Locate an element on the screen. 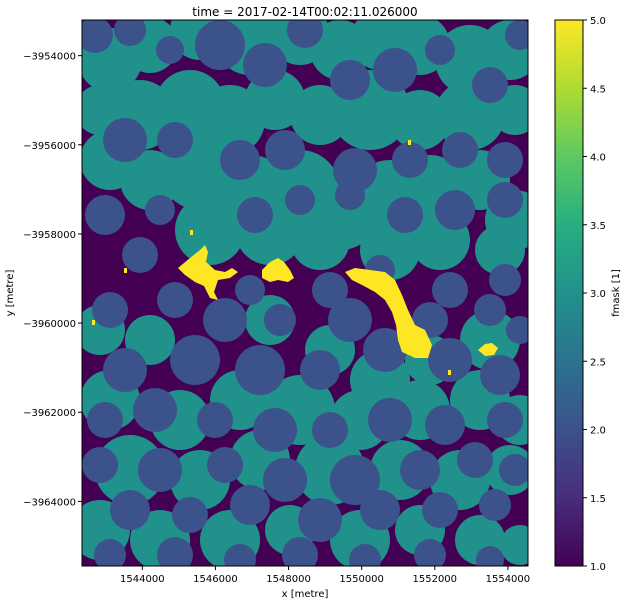  colorbar is located at coordinates (569, 293).